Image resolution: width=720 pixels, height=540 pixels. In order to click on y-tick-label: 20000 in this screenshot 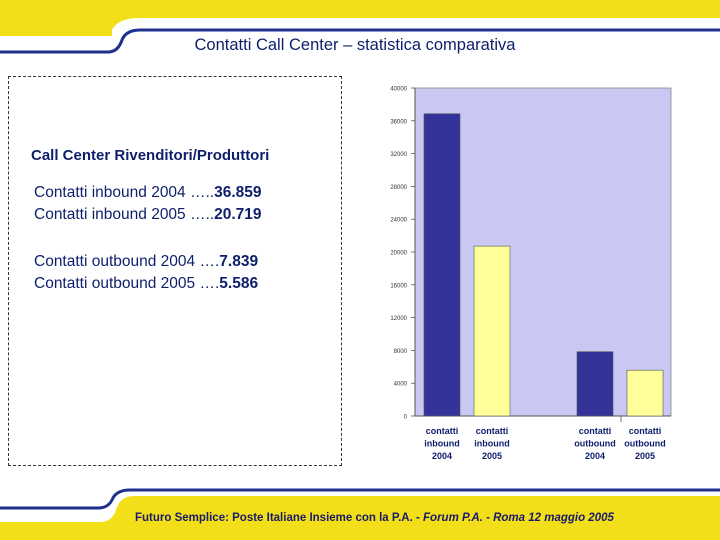, I will do `click(398, 254)`.